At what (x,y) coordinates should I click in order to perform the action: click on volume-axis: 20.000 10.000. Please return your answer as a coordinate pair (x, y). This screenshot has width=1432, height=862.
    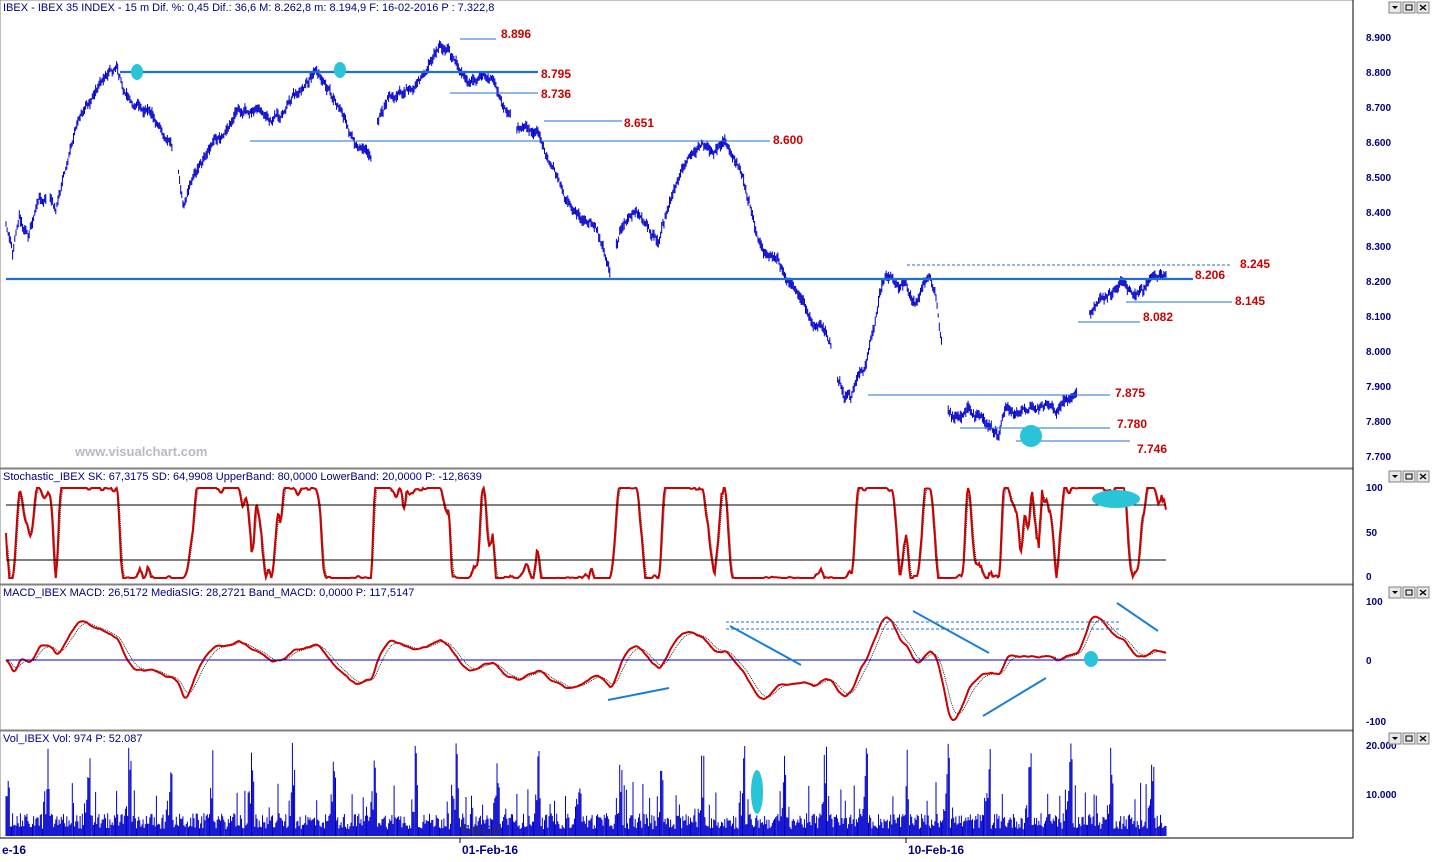
    Looking at the image, I should click on (1381, 771).